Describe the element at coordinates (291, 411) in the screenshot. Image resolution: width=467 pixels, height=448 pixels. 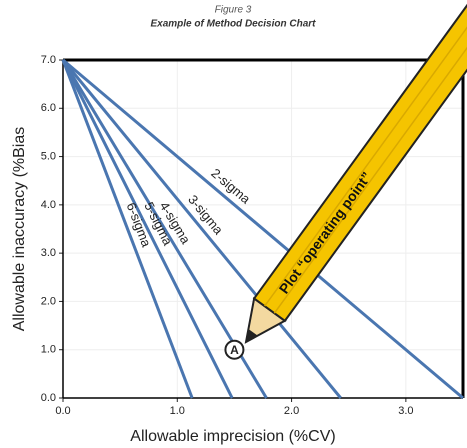
I see `x-tick-label: 2.0` at that location.